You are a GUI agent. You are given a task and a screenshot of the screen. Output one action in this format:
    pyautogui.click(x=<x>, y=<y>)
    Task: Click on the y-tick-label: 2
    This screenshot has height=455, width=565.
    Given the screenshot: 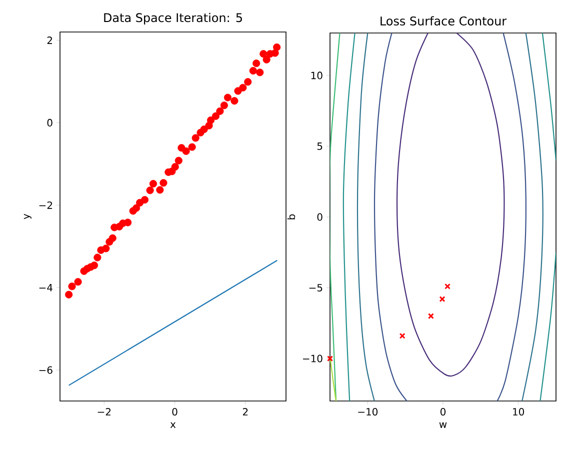 What is the action you would take?
    pyautogui.click(x=49, y=40)
    